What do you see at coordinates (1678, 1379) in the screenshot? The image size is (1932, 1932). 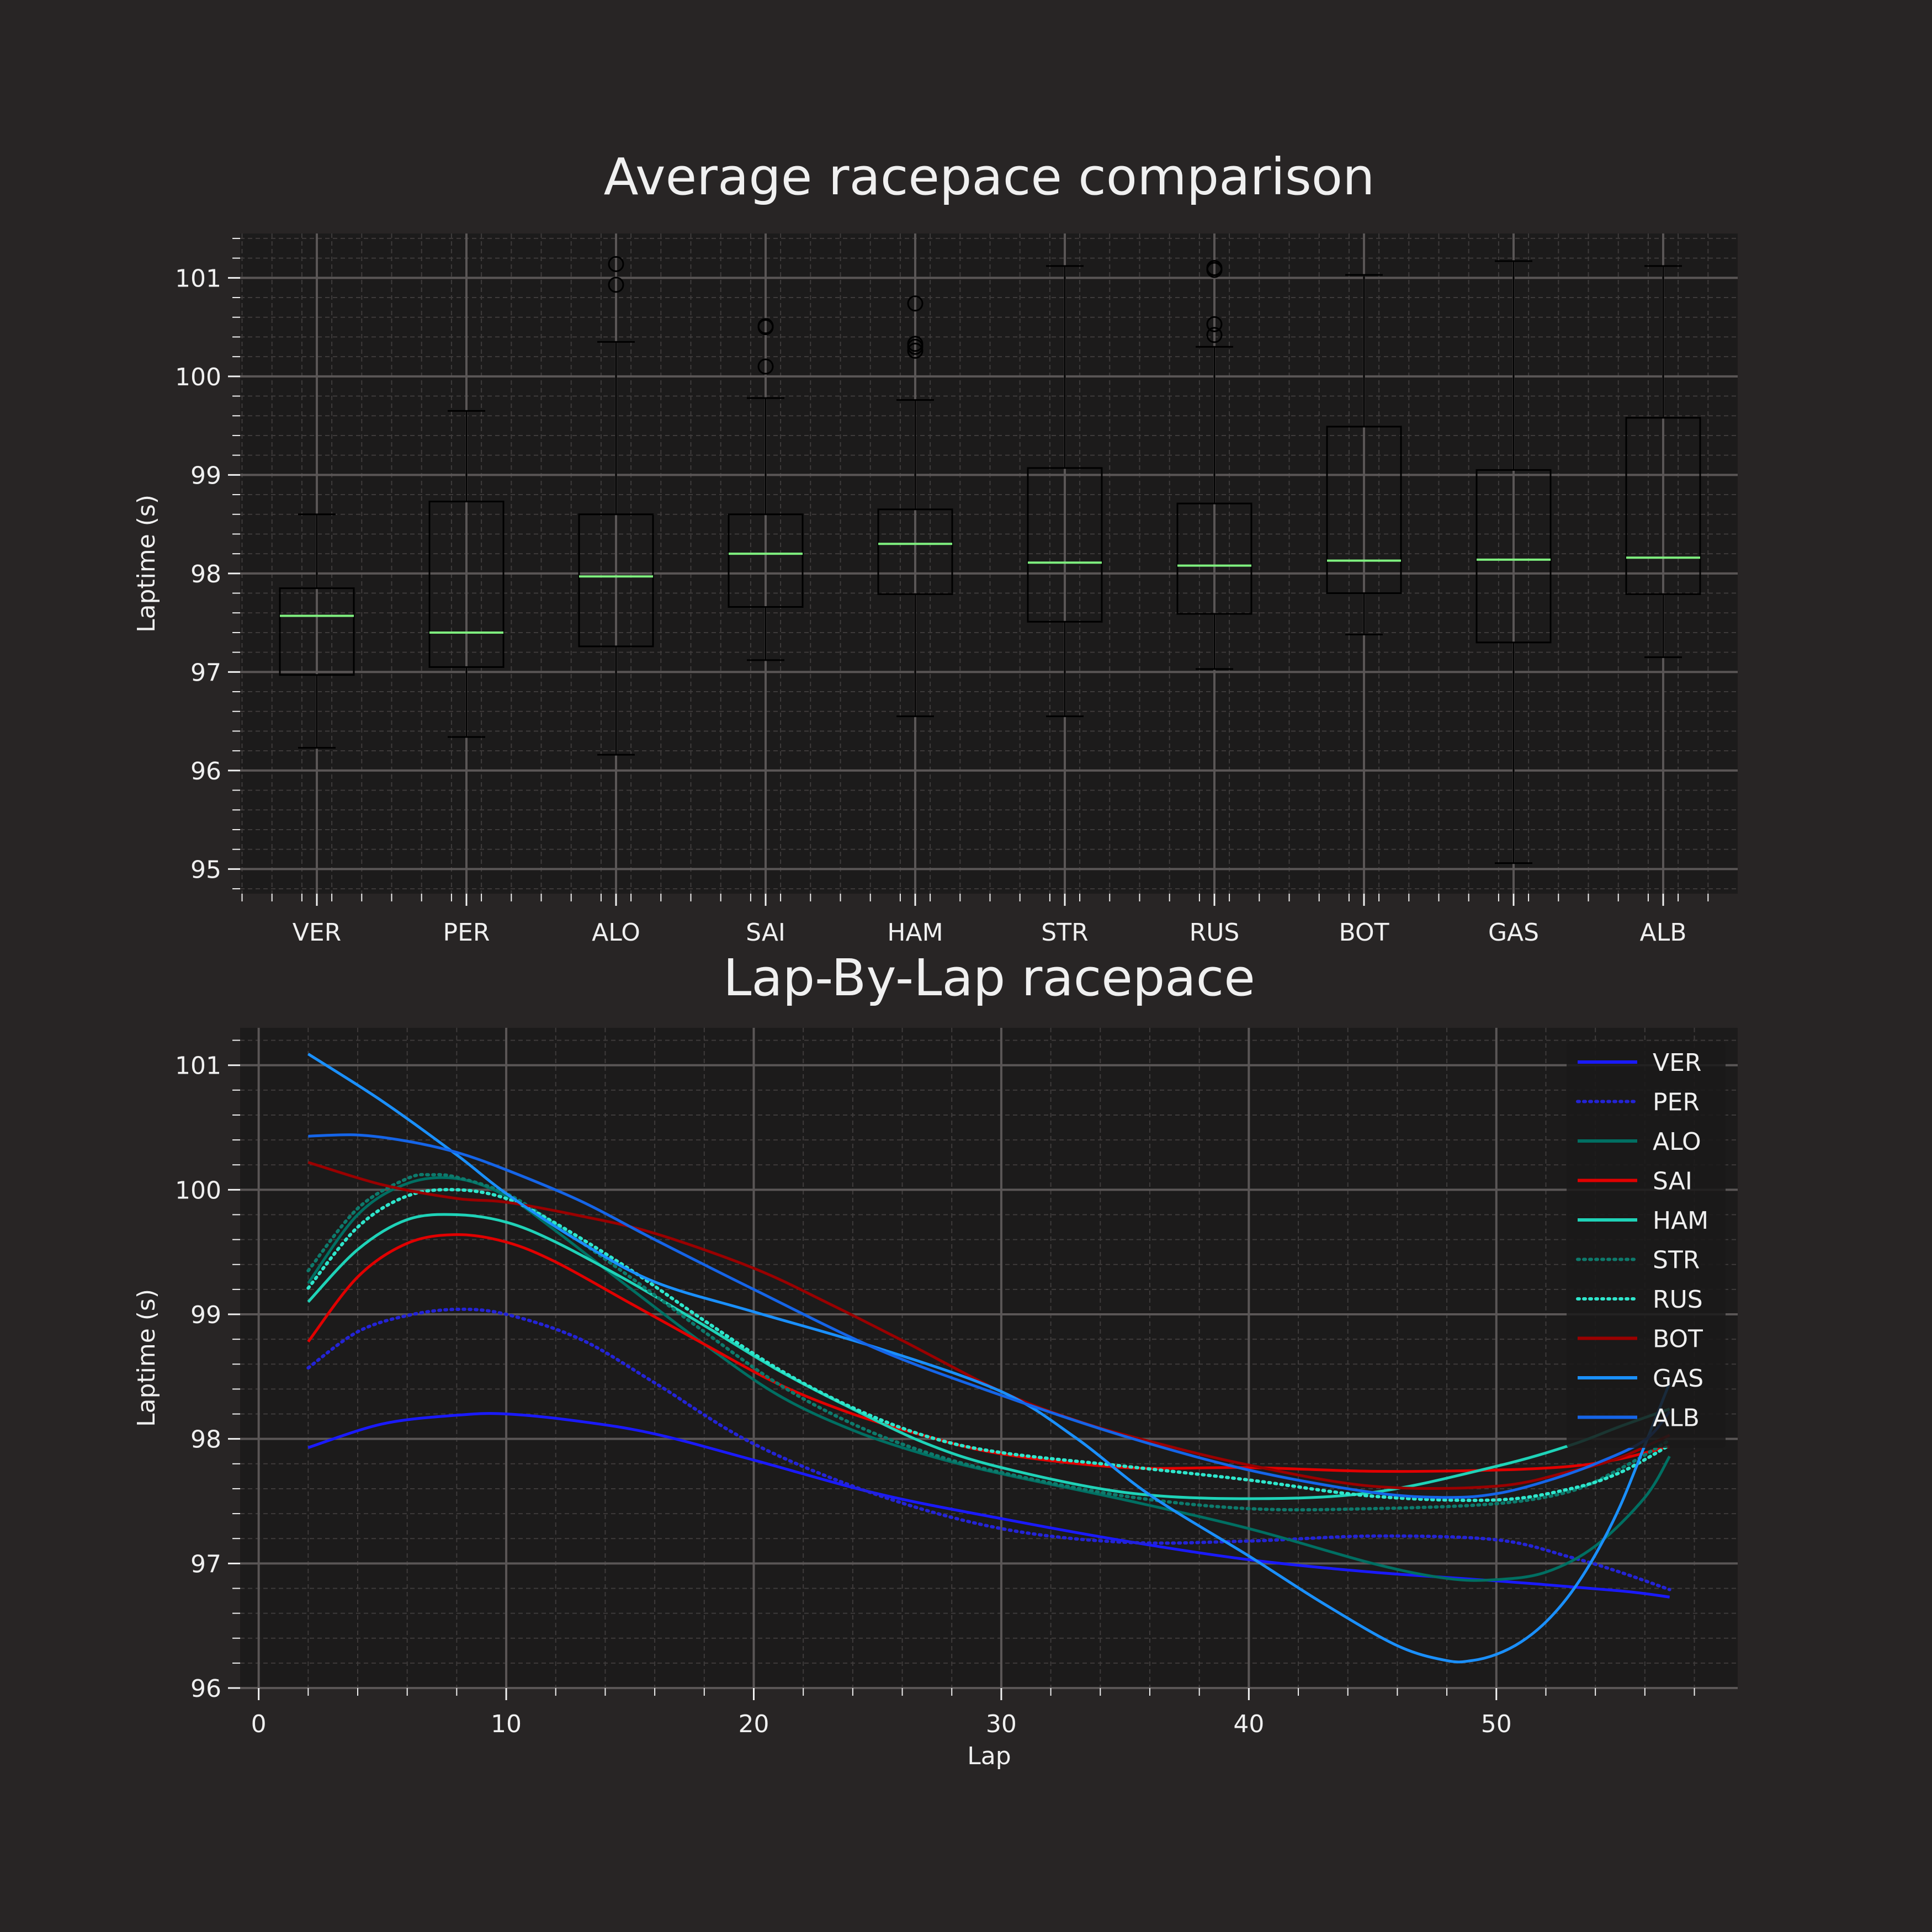 I see `legend-label-gas: GAS` at bounding box center [1678, 1379].